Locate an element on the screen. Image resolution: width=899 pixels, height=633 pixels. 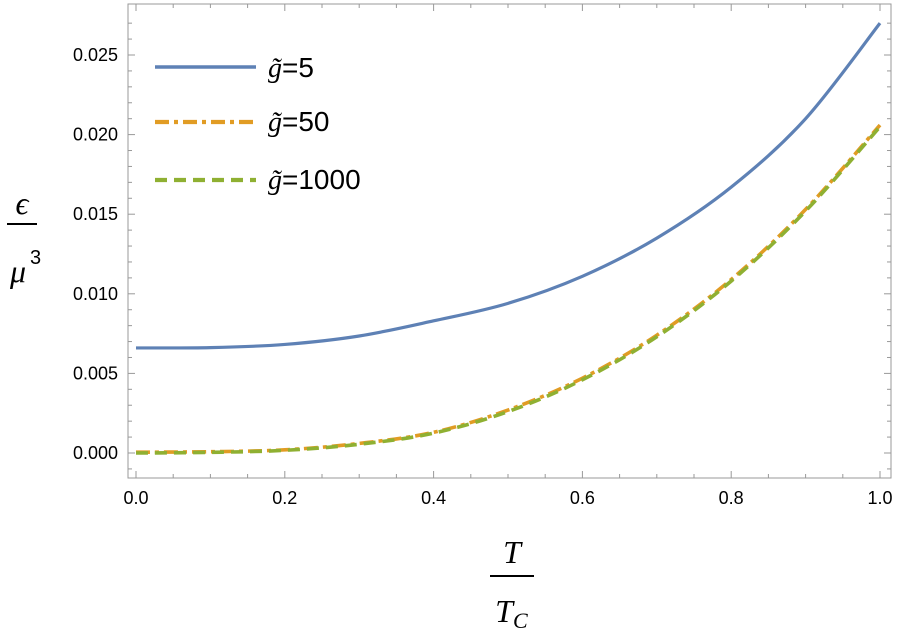
x-axis-numerator: T is located at coordinates (513, 552).